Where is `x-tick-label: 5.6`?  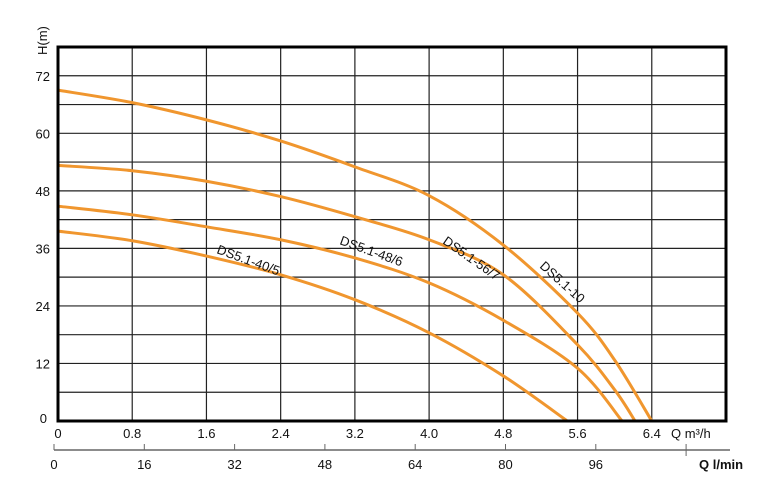 x-tick-label: 5.6 is located at coordinates (578, 433).